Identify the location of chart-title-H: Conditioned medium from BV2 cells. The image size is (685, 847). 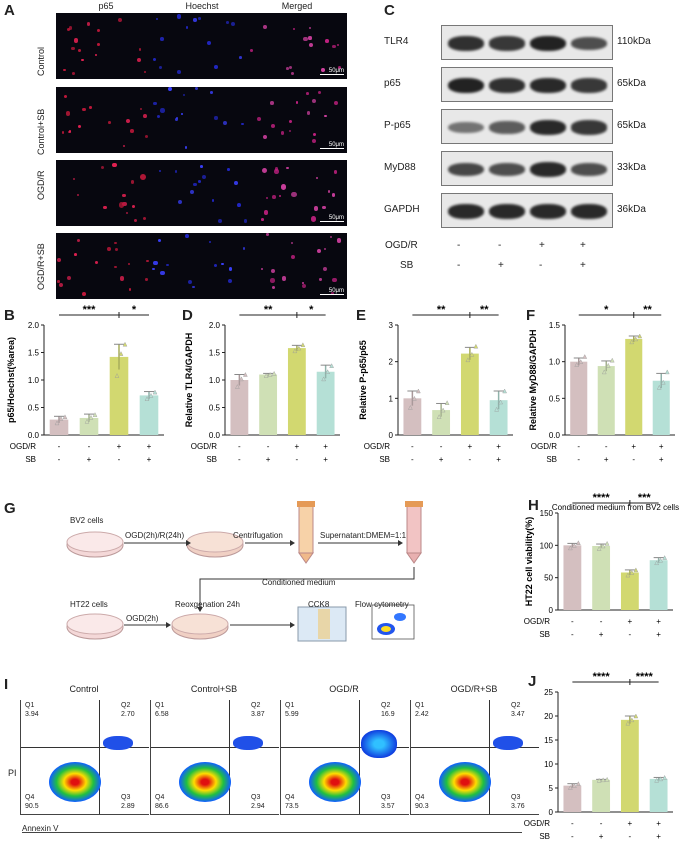
(615, 507).